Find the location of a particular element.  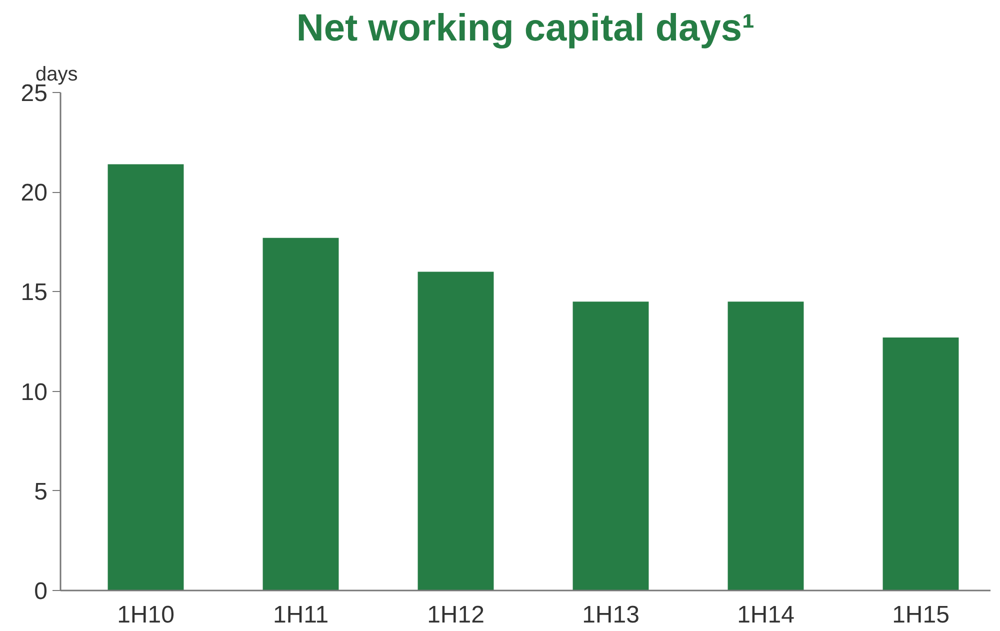

x-tick-label: 1H14 is located at coordinates (765, 615).